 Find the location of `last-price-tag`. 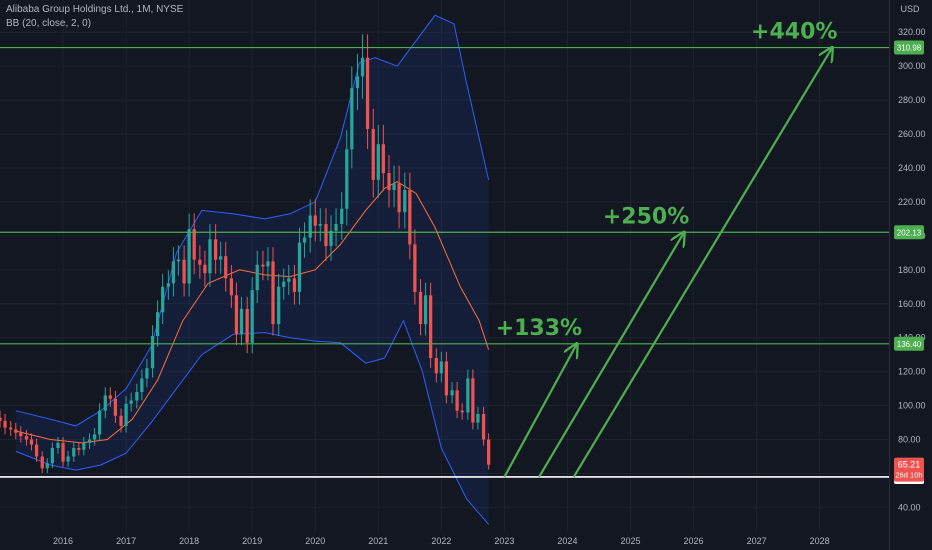

last-price-tag is located at coordinates (909, 469).